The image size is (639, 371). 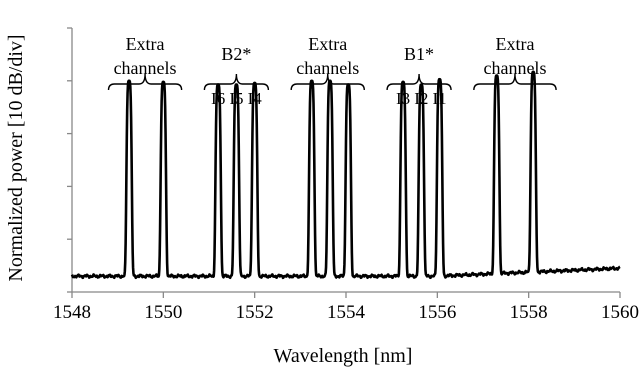 I want to click on x-tick-label: 1560, so click(x=620, y=312).